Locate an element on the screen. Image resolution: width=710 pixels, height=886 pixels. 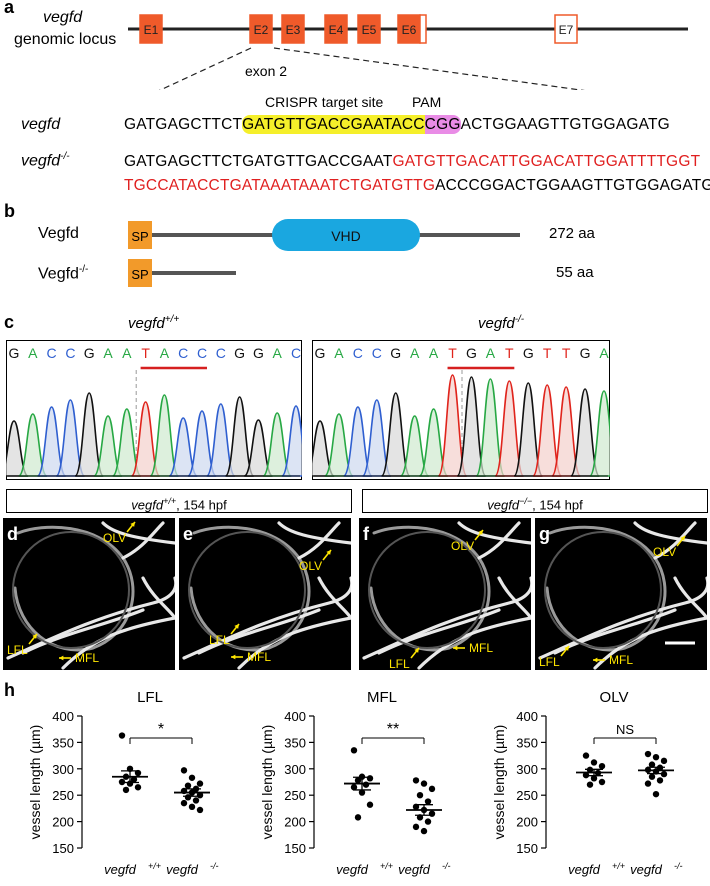
mut-length: 55 aa is located at coordinates (575, 272).